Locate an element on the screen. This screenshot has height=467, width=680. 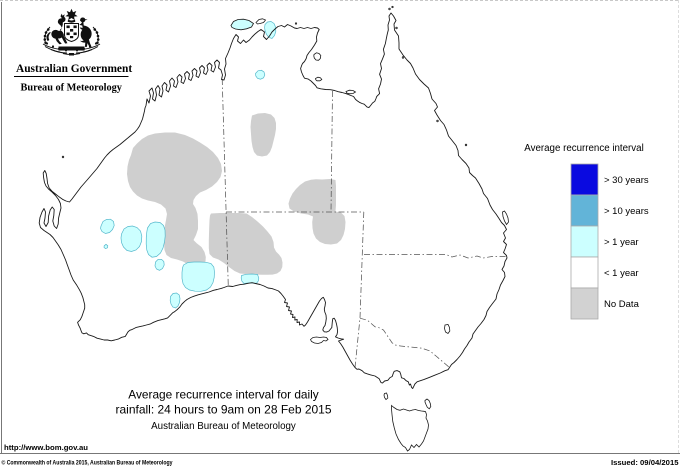
svg-text: Issued: 09/04/2015 is located at coordinates (645, 462).